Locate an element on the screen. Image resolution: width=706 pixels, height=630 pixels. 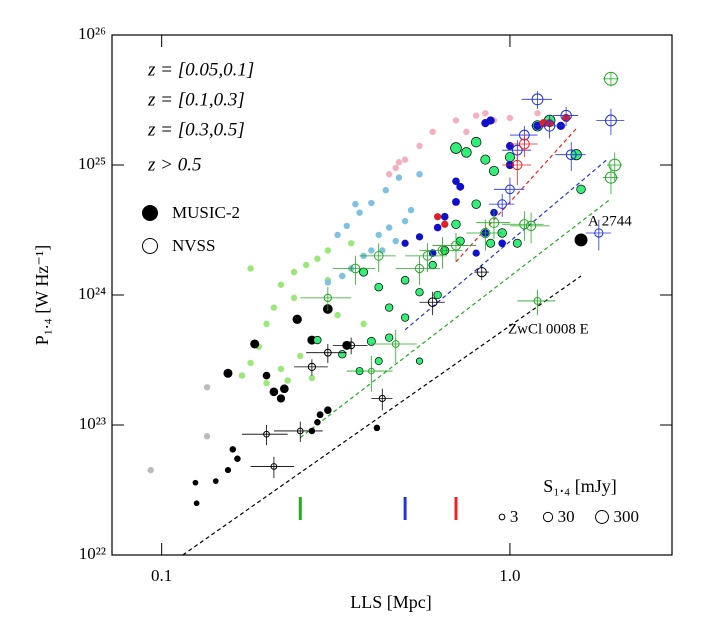
size-legend-label: 30 is located at coordinates (566, 516).